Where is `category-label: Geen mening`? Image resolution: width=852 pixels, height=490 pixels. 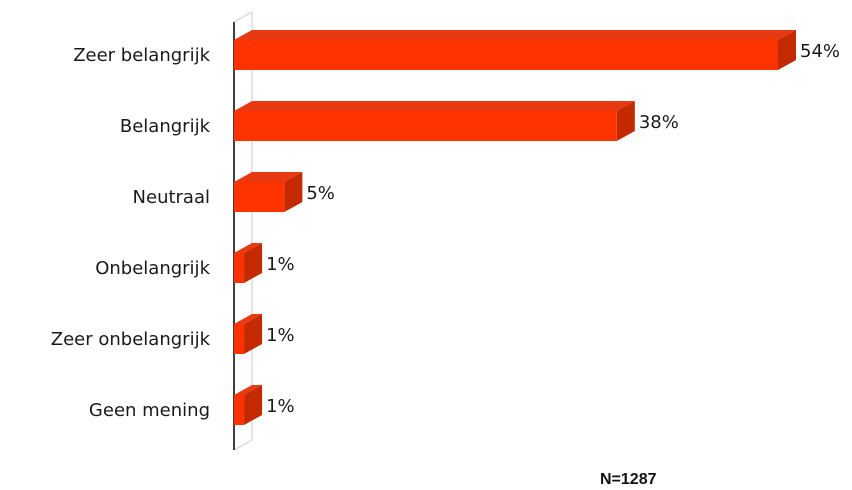 category-label: Geen mening is located at coordinates (149, 410).